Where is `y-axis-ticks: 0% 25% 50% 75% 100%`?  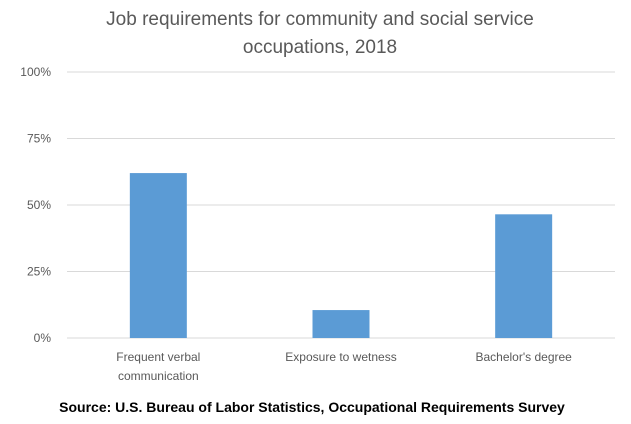 y-axis-ticks: 0% 25% 50% 75% 100% is located at coordinates (35, 205).